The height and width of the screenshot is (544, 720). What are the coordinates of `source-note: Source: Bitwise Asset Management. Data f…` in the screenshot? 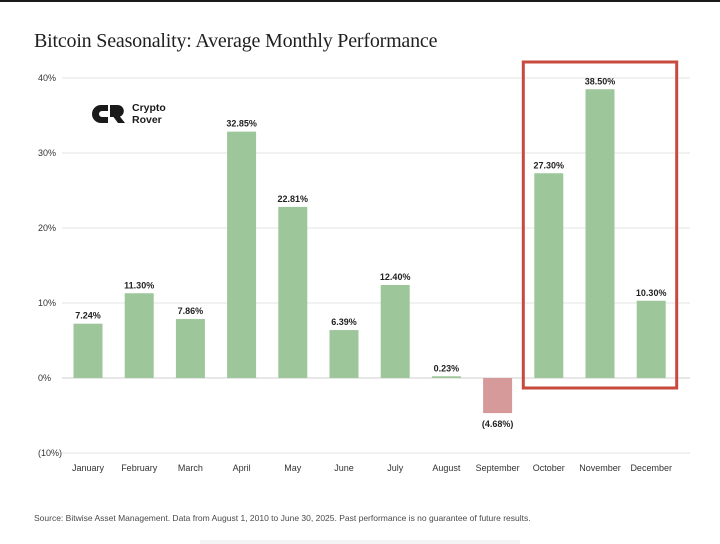 It's located at (282, 518).